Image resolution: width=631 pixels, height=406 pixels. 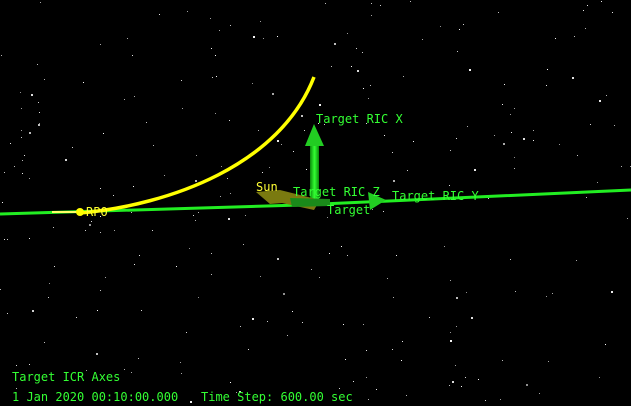 What do you see at coordinates (349, 210) in the screenshot?
I see `target-label: Target` at bounding box center [349, 210].